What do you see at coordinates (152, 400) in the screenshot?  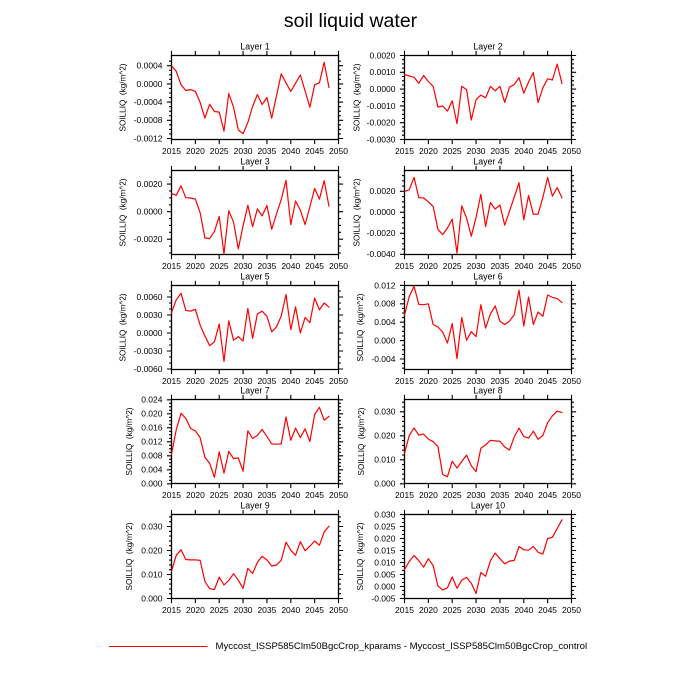 I see `svg-text: 0.024` at bounding box center [152, 400].